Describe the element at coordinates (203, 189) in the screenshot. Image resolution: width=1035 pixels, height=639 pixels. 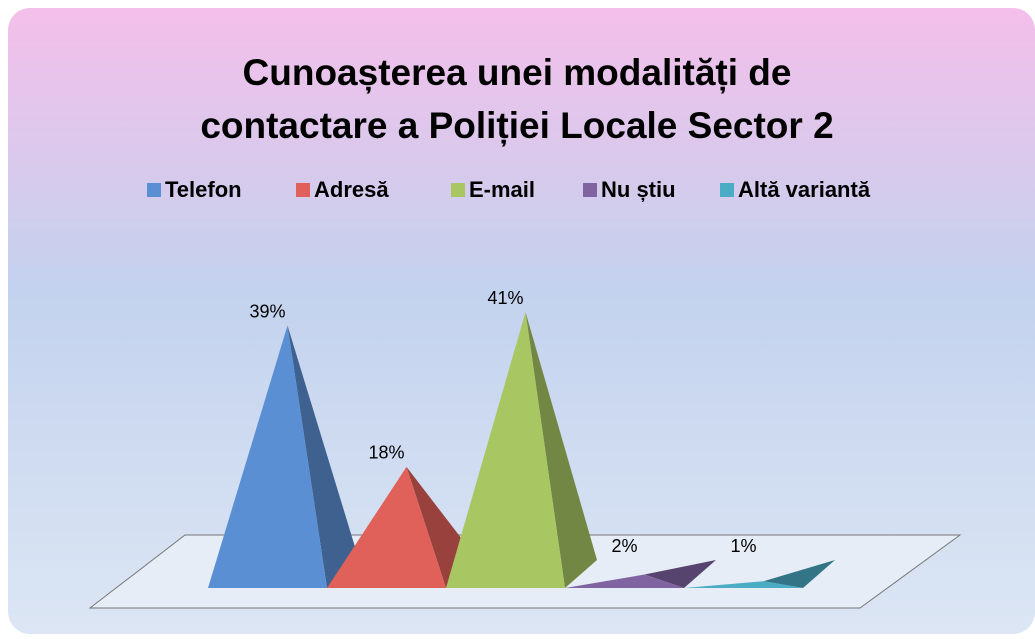
I see `legend-label: Telefon` at that location.